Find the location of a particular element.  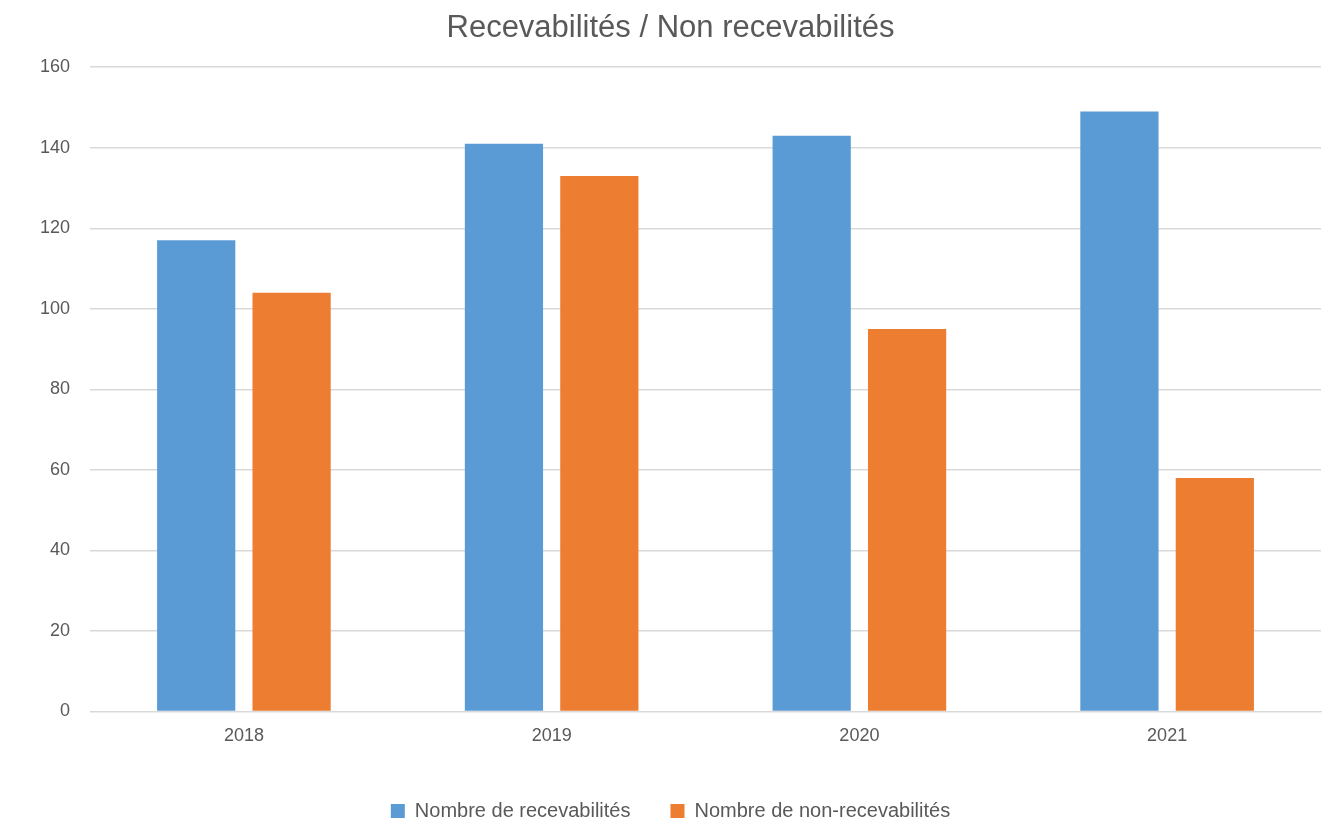

y-tick-label: 160 is located at coordinates (55, 66).